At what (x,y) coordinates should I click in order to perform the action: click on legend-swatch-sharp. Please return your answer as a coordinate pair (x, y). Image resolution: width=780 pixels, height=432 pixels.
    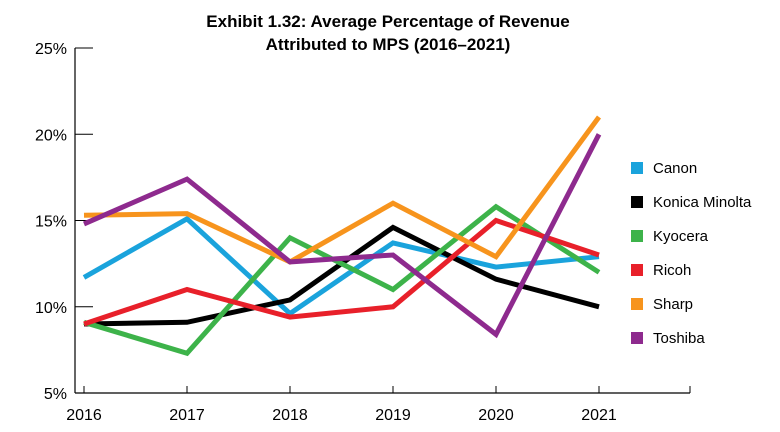
    Looking at the image, I should click on (637, 304).